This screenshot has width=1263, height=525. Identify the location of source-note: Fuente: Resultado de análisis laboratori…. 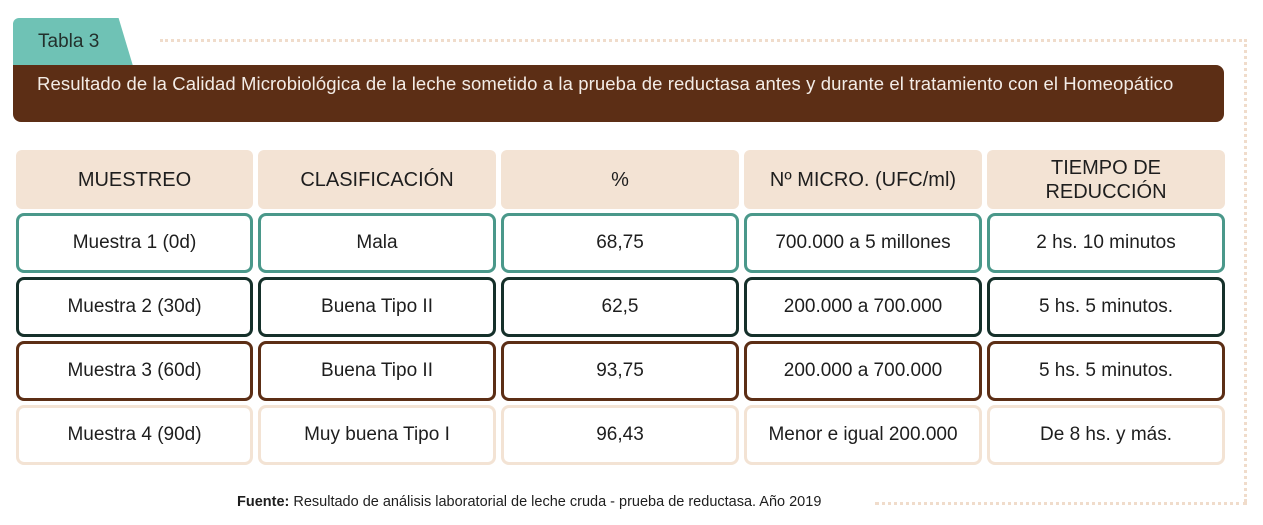
(529, 502).